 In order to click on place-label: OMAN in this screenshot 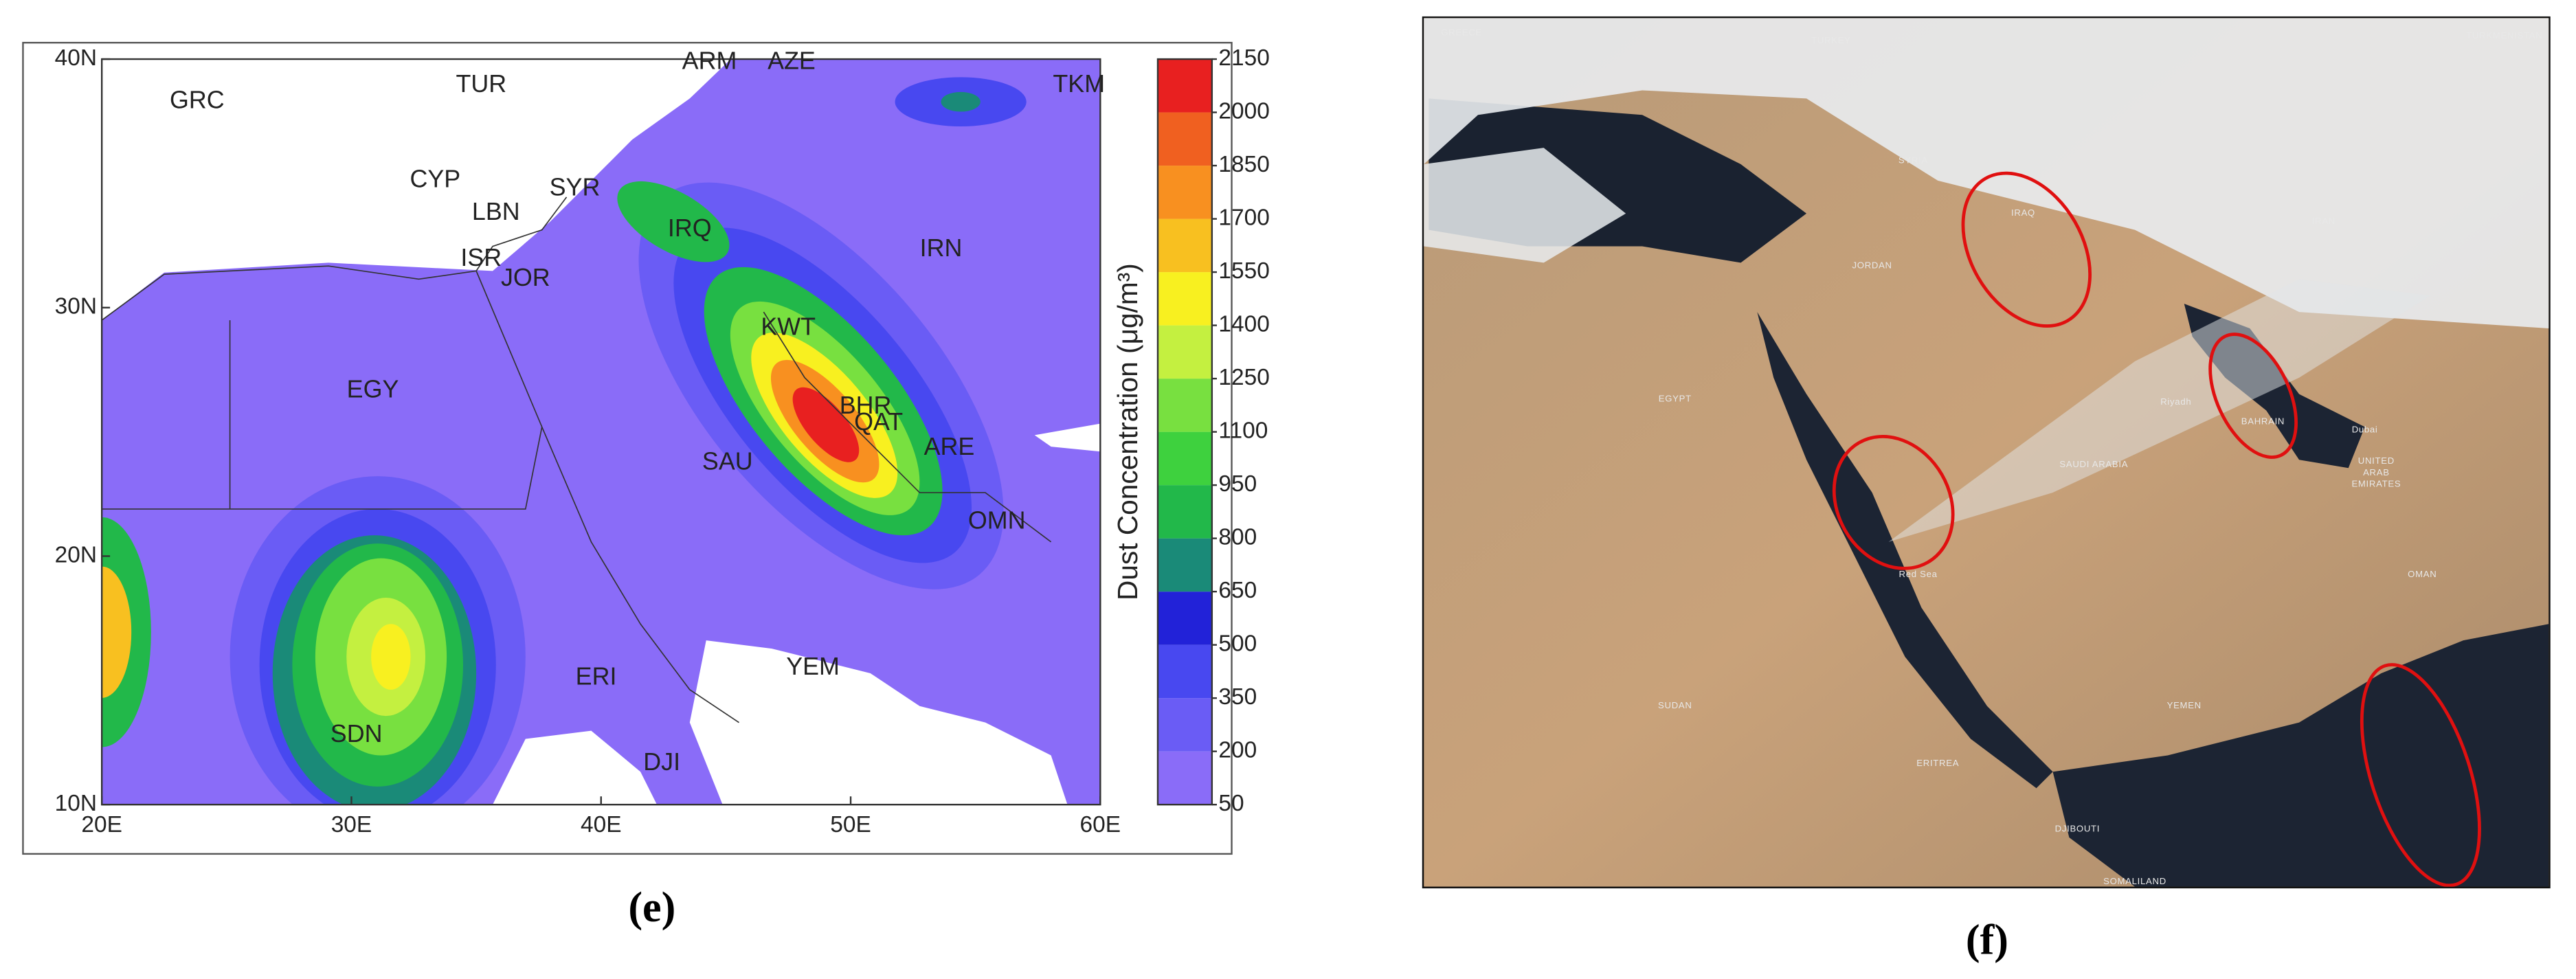, I will do `click(2422, 574)`.